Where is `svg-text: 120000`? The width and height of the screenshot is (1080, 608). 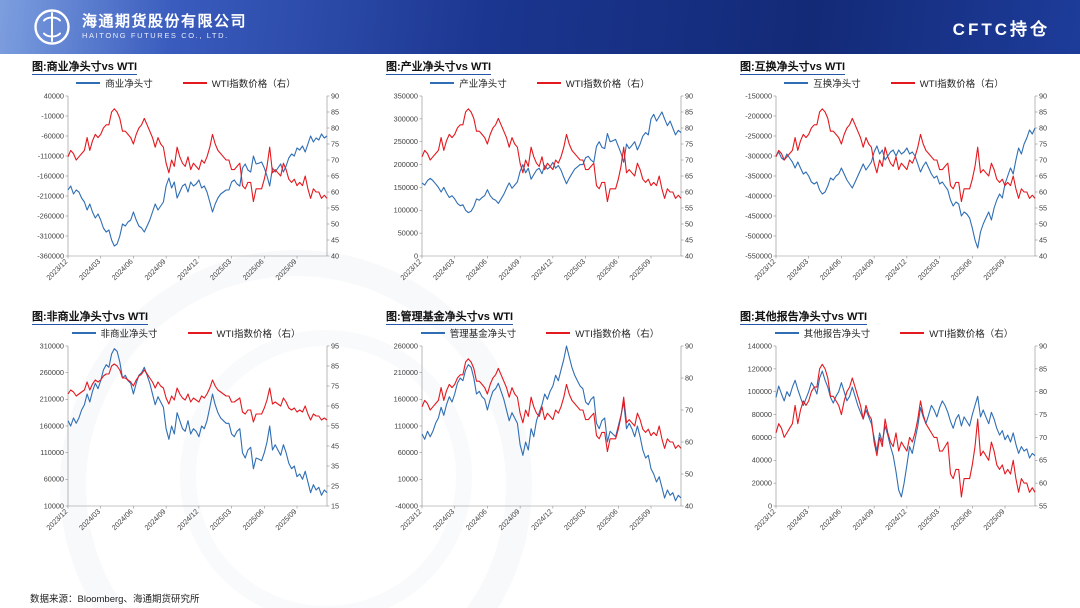
svg-text: 120000 is located at coordinates (760, 368).